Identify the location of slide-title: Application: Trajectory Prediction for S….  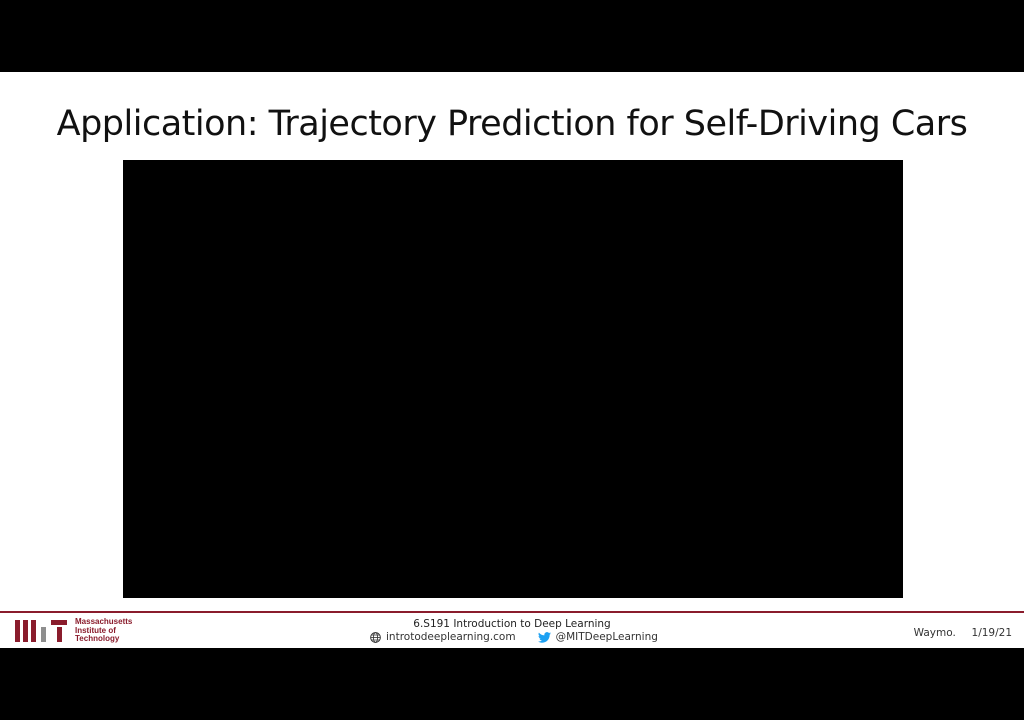
(512, 124).